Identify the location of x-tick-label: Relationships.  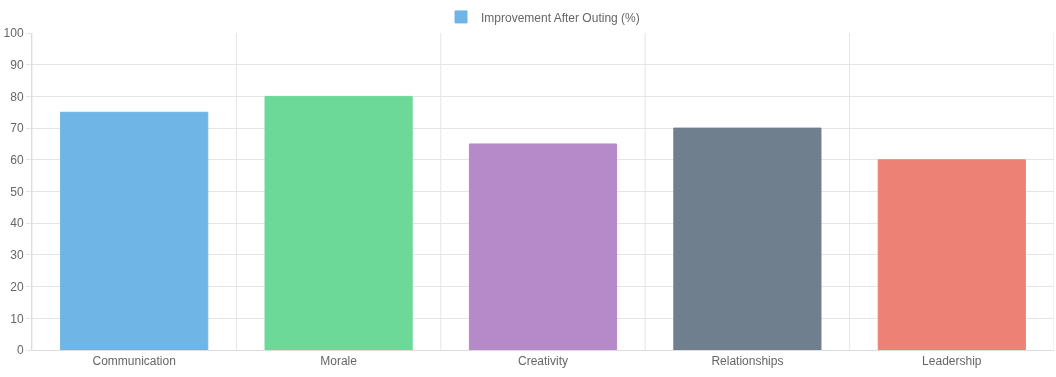
(747, 361).